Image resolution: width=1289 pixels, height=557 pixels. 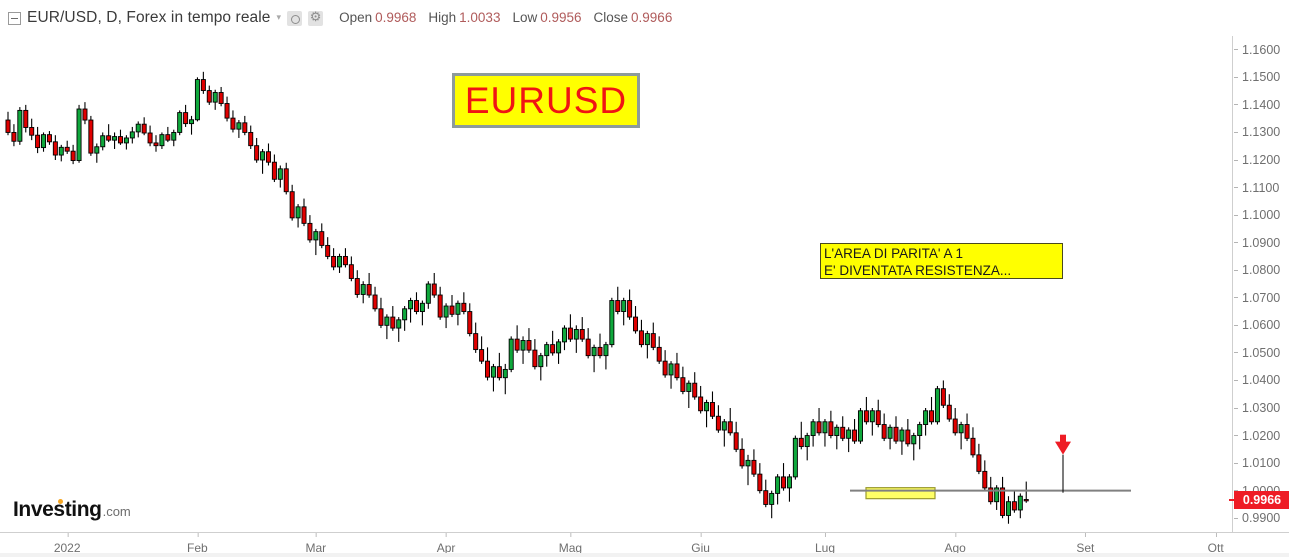 What do you see at coordinates (561, 17) in the screenshot?
I see `ohlc-low-value: 0.9956` at bounding box center [561, 17].